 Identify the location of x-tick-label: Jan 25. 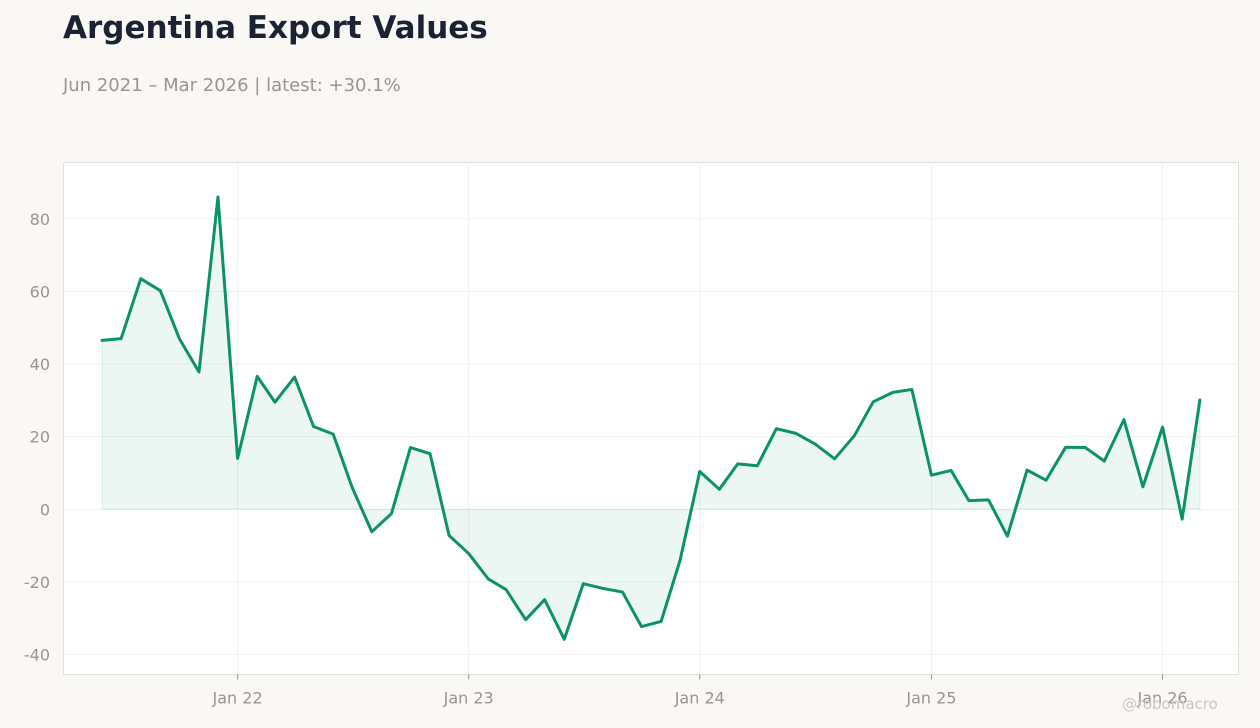
(930, 698).